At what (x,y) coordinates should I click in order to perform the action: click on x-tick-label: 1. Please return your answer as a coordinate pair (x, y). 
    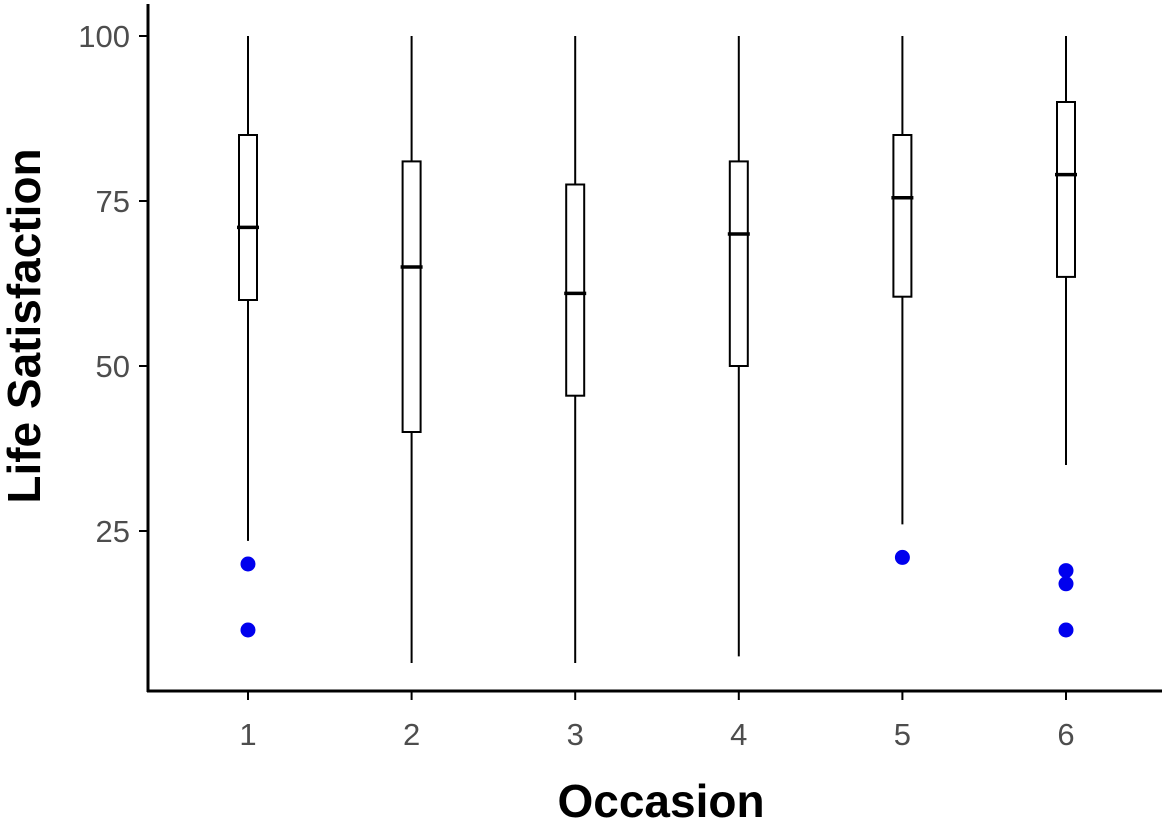
    Looking at the image, I should click on (247, 734).